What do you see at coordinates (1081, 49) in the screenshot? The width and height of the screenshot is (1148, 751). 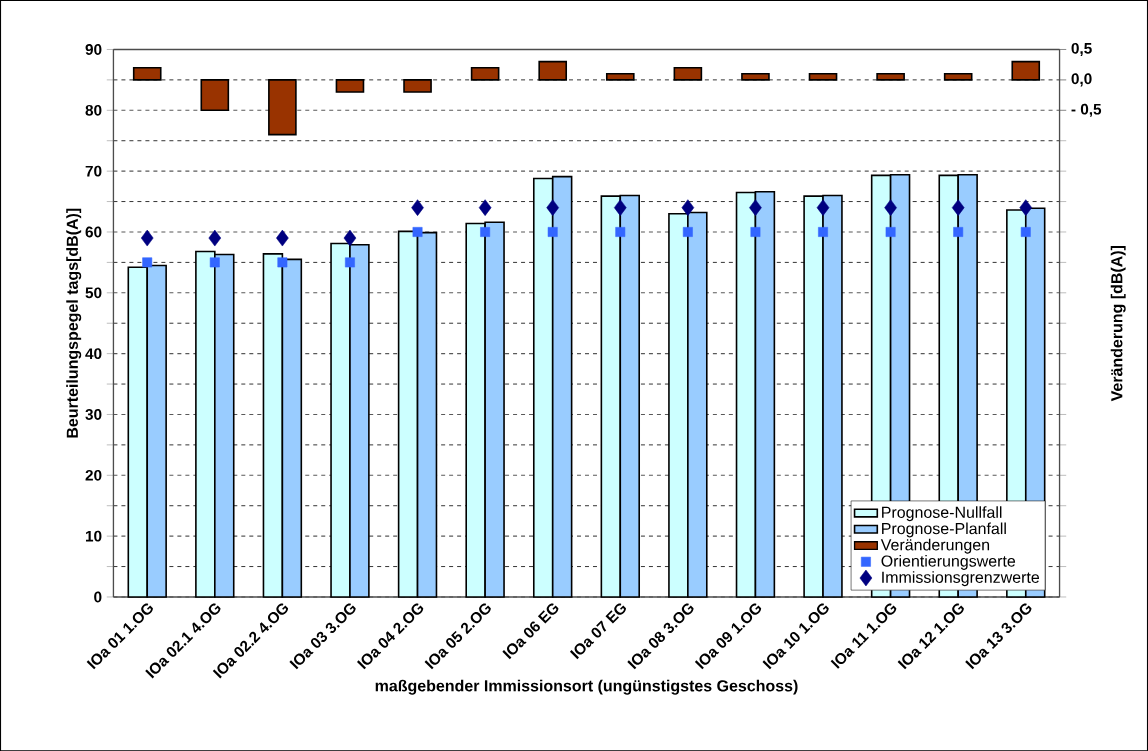 I see `y2-tick-label: 0,5` at bounding box center [1081, 49].